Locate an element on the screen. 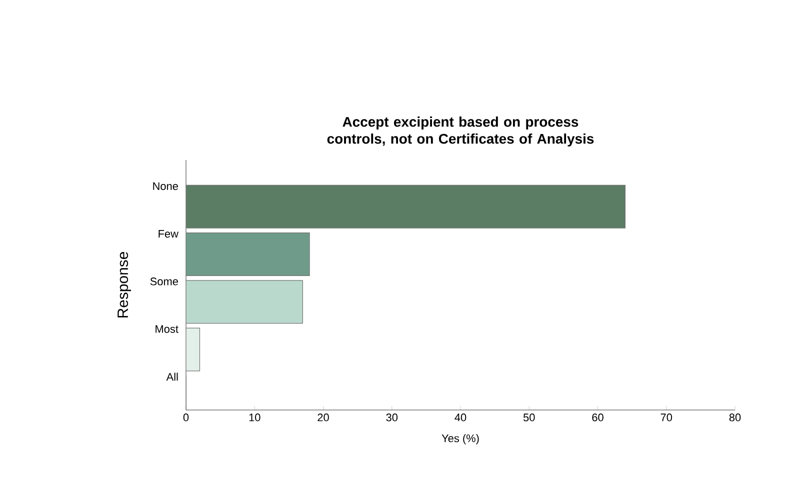 This screenshot has height=498, width=811. y-tick-label: Few is located at coordinates (168, 234).